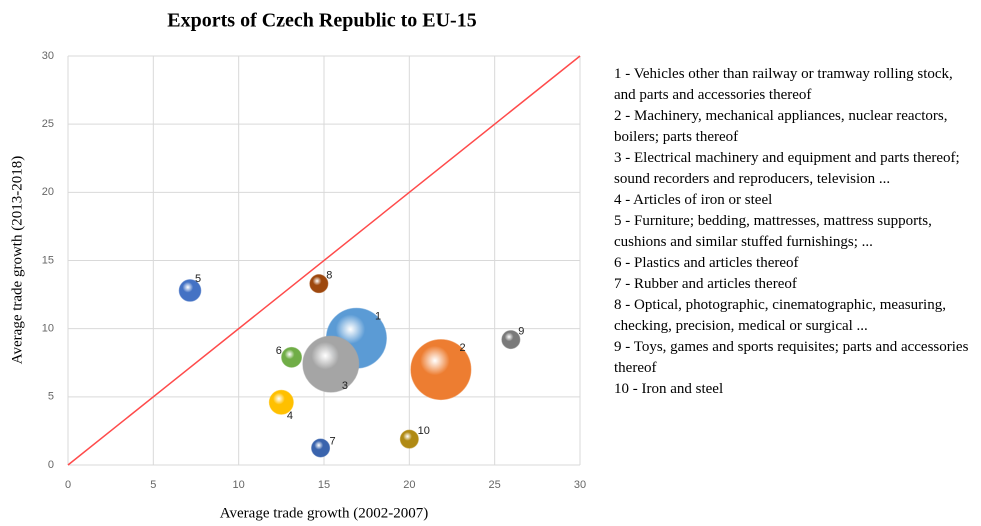 Image resolution: width=981 pixels, height=526 pixels. What do you see at coordinates (521, 331) in the screenshot?
I see `bubble-label: 9` at bounding box center [521, 331].